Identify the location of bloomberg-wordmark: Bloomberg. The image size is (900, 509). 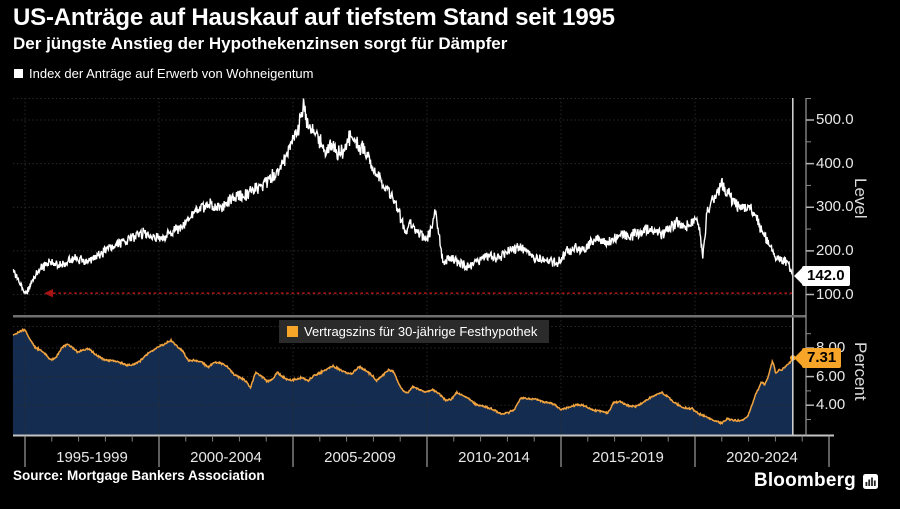
(804, 480).